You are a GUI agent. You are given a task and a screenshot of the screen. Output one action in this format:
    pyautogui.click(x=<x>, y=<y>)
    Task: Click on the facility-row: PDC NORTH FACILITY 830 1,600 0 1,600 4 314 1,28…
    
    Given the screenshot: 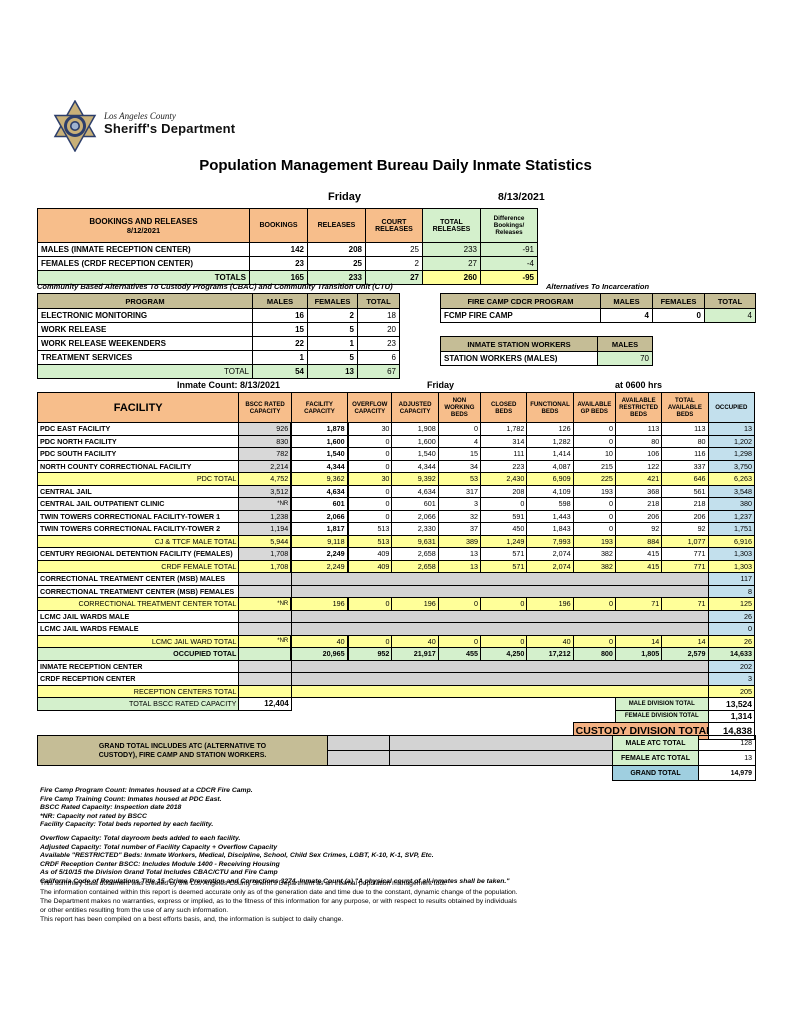 What is the action you would take?
    pyautogui.click(x=396, y=441)
    